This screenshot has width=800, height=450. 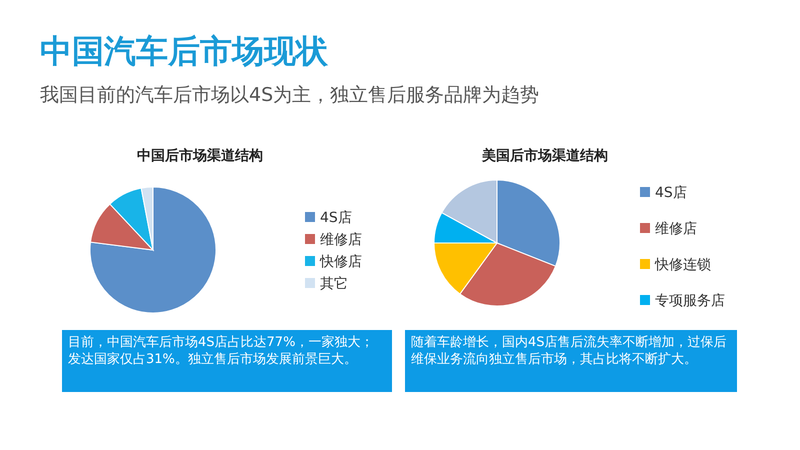 What do you see at coordinates (227, 361) in the screenshot?
I see `text: 目前，中国汽车后市场4S店占比达77%，一家独大；发达国家仅占31%。独立售后市场发展前景巨大。` at bounding box center [227, 361].